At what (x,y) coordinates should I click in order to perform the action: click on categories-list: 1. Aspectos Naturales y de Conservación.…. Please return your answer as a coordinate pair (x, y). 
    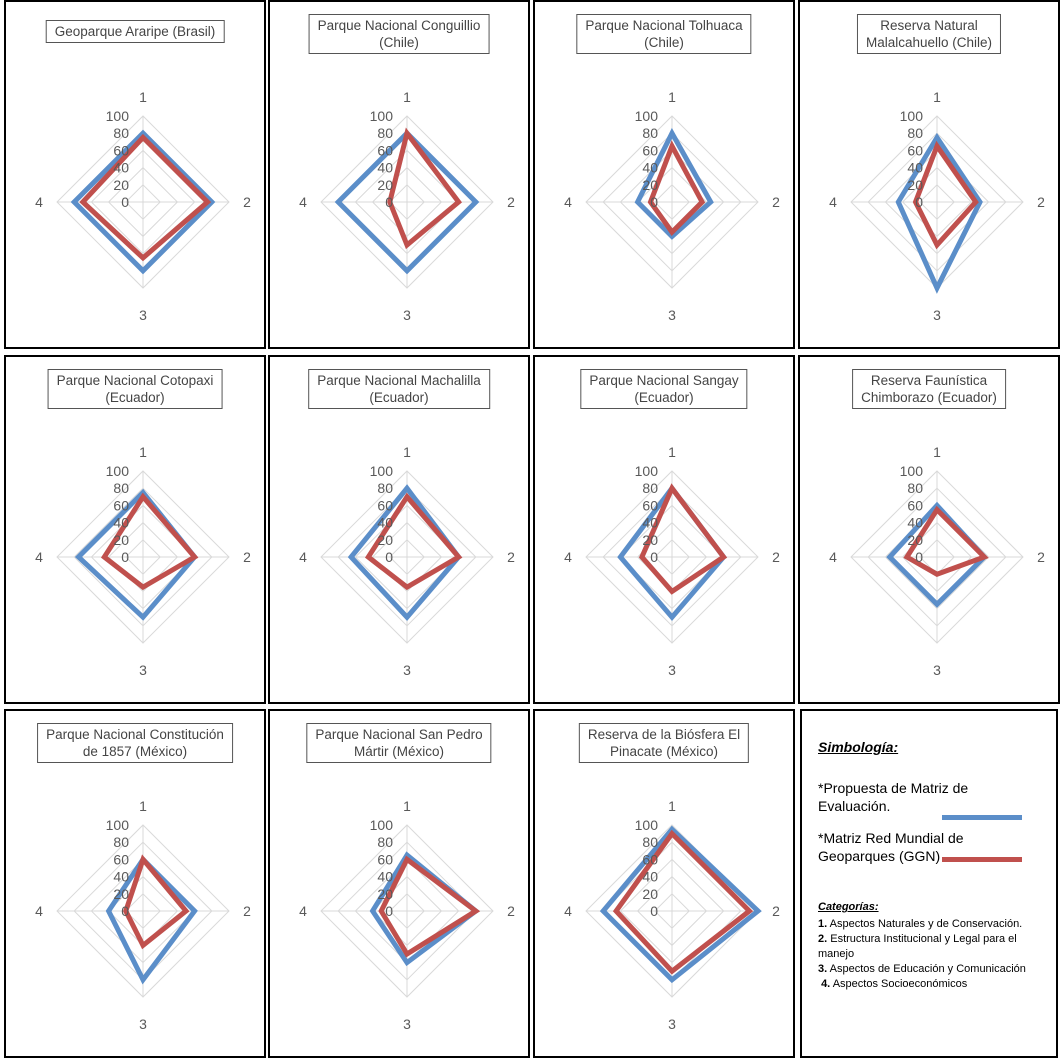
    Looking at the image, I should click on (934, 954).